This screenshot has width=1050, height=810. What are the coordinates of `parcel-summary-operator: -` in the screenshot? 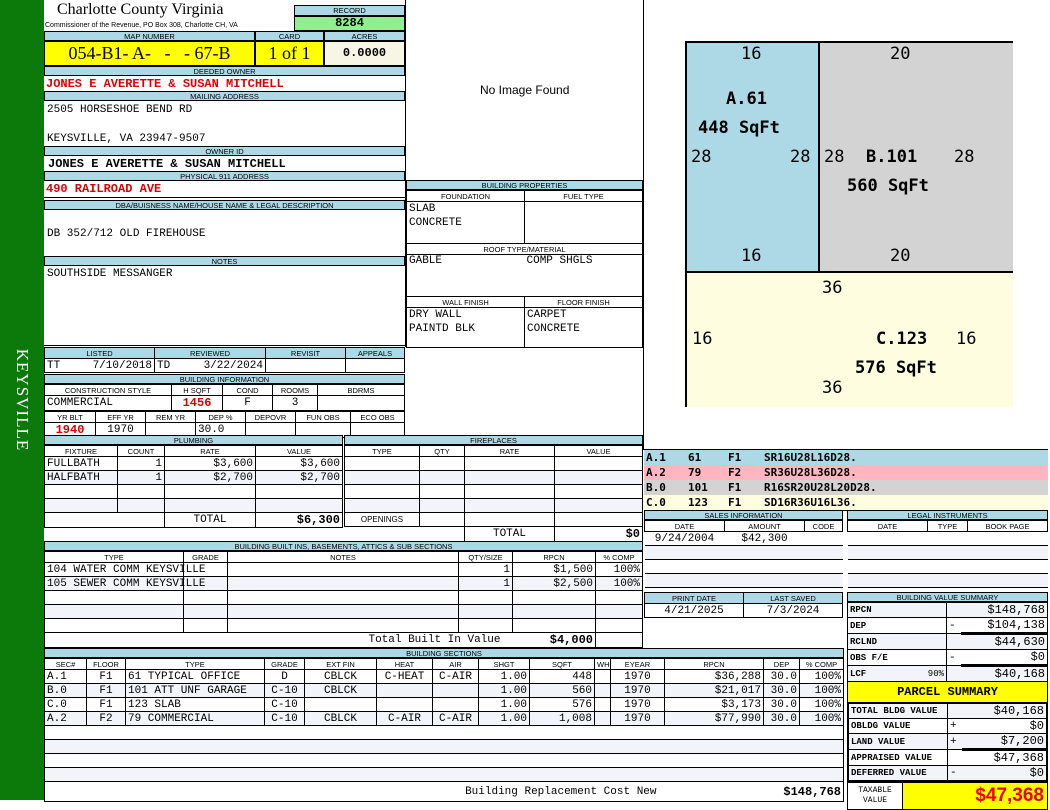 It's located at (954, 773).